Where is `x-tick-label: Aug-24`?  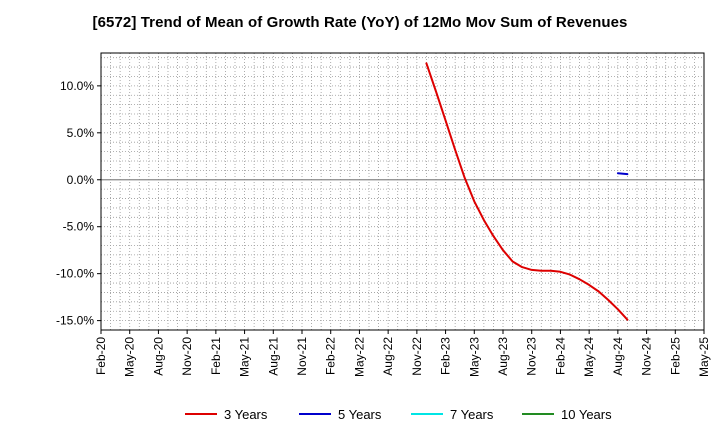 x-tick-label: Aug-24 is located at coordinates (618, 356).